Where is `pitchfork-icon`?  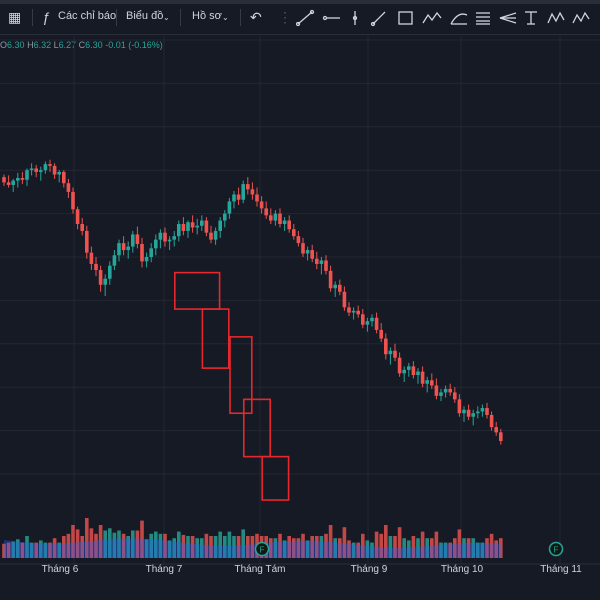 pitchfork-icon is located at coordinates (508, 18).